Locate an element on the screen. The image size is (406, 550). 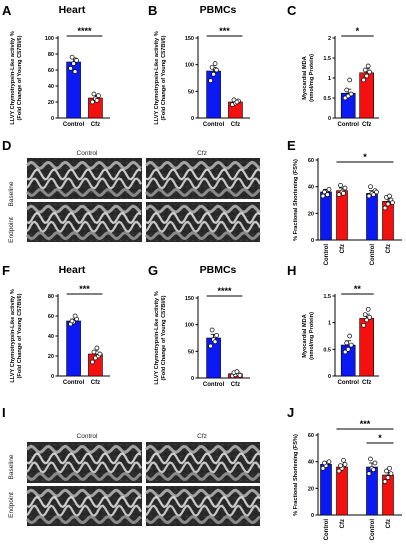
chart-f-ylabel: (Fold Change of Young C57Bl/6) is located at coordinates (20, 335).